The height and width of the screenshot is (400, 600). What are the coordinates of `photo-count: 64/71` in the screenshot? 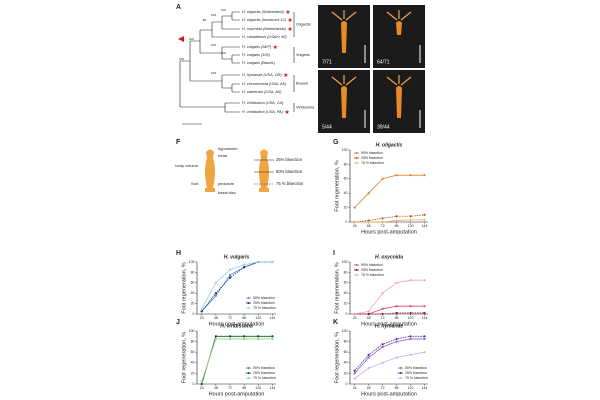 It's located at (383, 62).